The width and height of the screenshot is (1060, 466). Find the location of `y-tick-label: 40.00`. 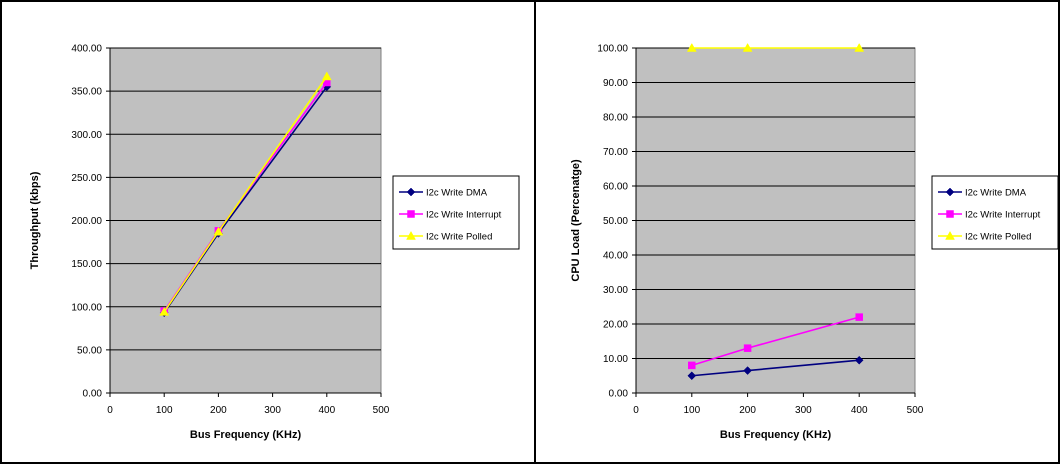

y-tick-label: 40.00 is located at coordinates (615, 256).